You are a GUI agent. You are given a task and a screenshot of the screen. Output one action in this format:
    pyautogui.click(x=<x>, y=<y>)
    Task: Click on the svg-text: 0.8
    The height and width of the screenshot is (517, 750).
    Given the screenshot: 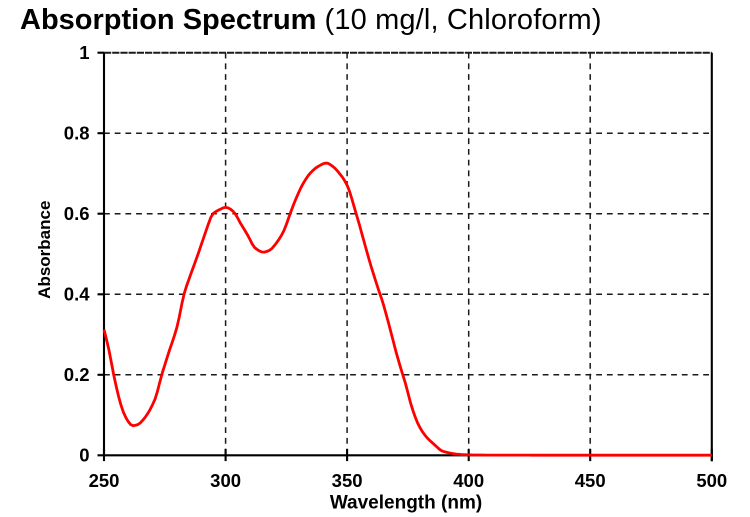 What is the action you would take?
    pyautogui.click(x=77, y=133)
    